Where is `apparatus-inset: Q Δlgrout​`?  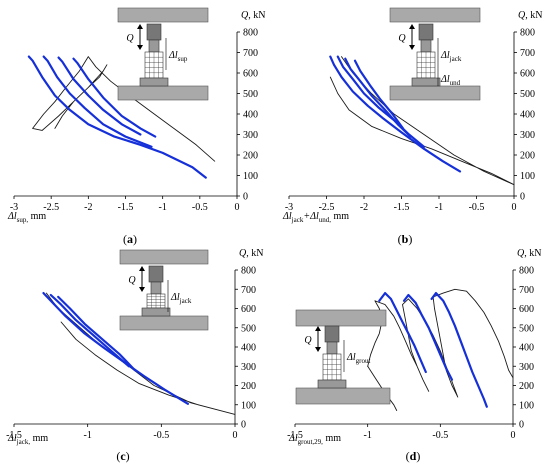 apparatus-inset: Q Δlgrout​ is located at coordinates (343, 357).